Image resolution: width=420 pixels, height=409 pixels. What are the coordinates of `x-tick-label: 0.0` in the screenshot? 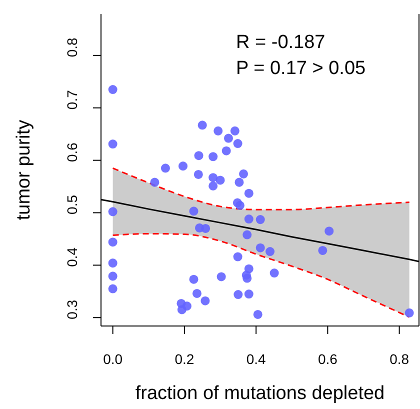 It's located at (113, 358).